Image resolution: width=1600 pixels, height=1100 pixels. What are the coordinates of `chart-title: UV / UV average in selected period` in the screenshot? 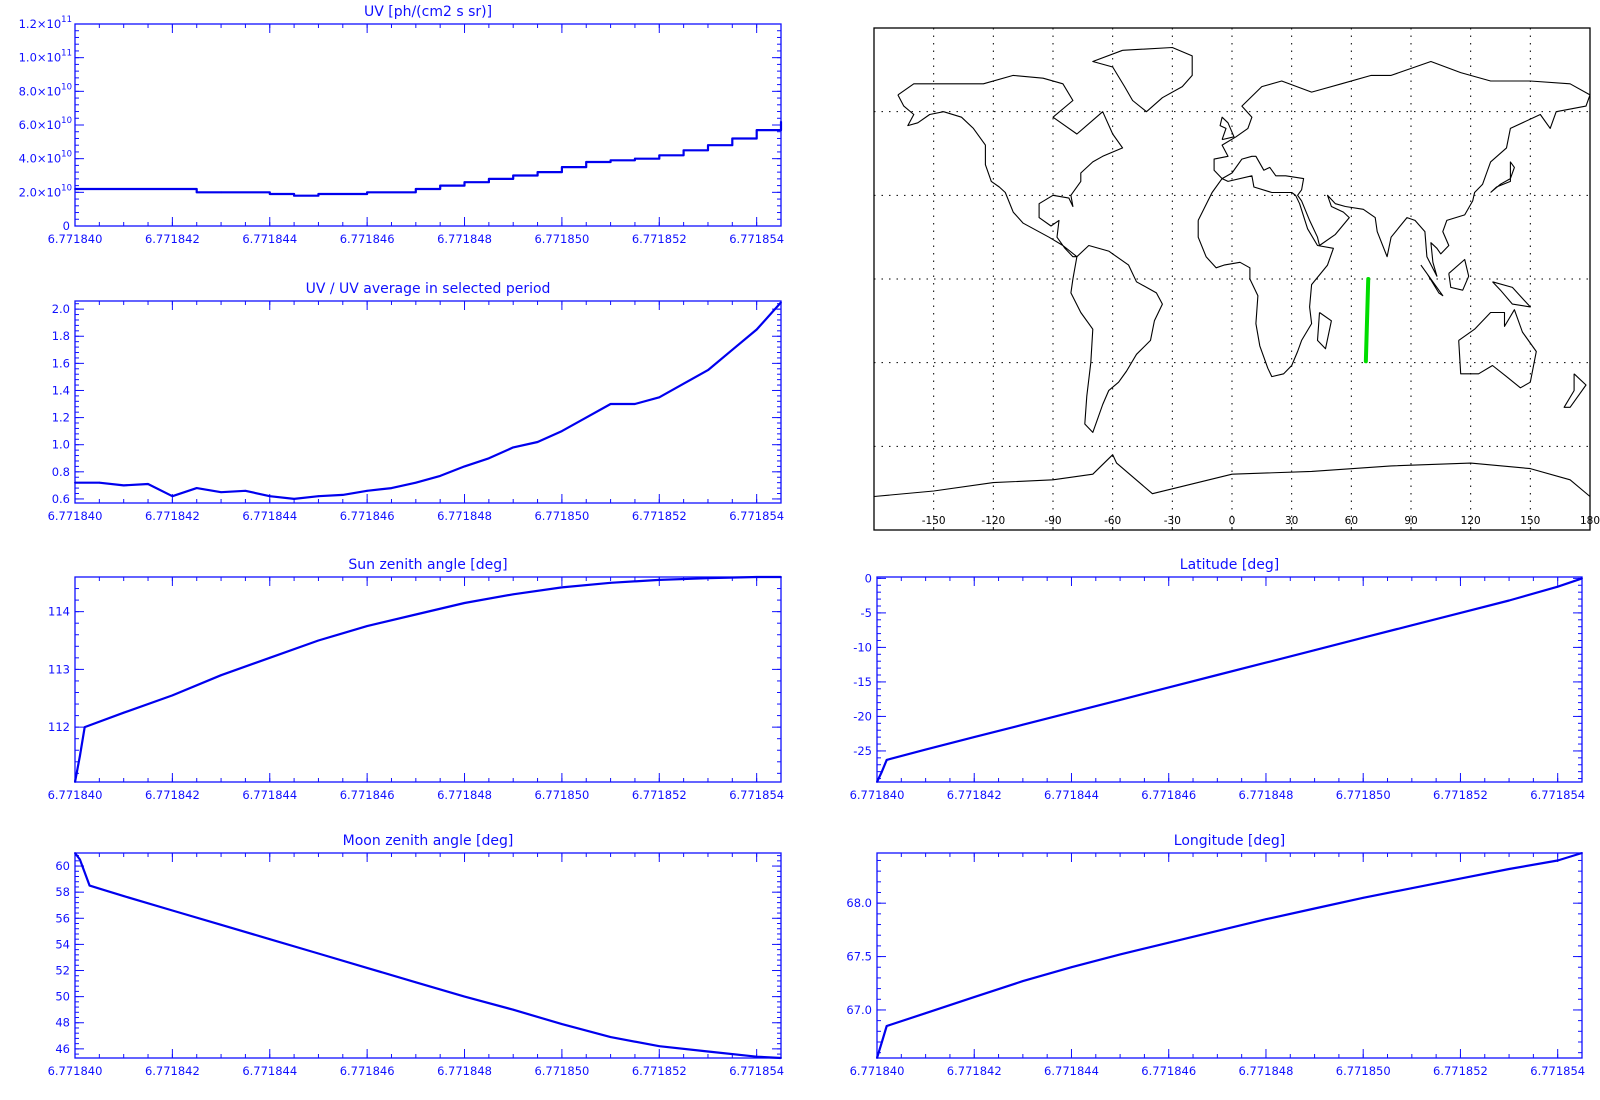 It's located at (428, 289).